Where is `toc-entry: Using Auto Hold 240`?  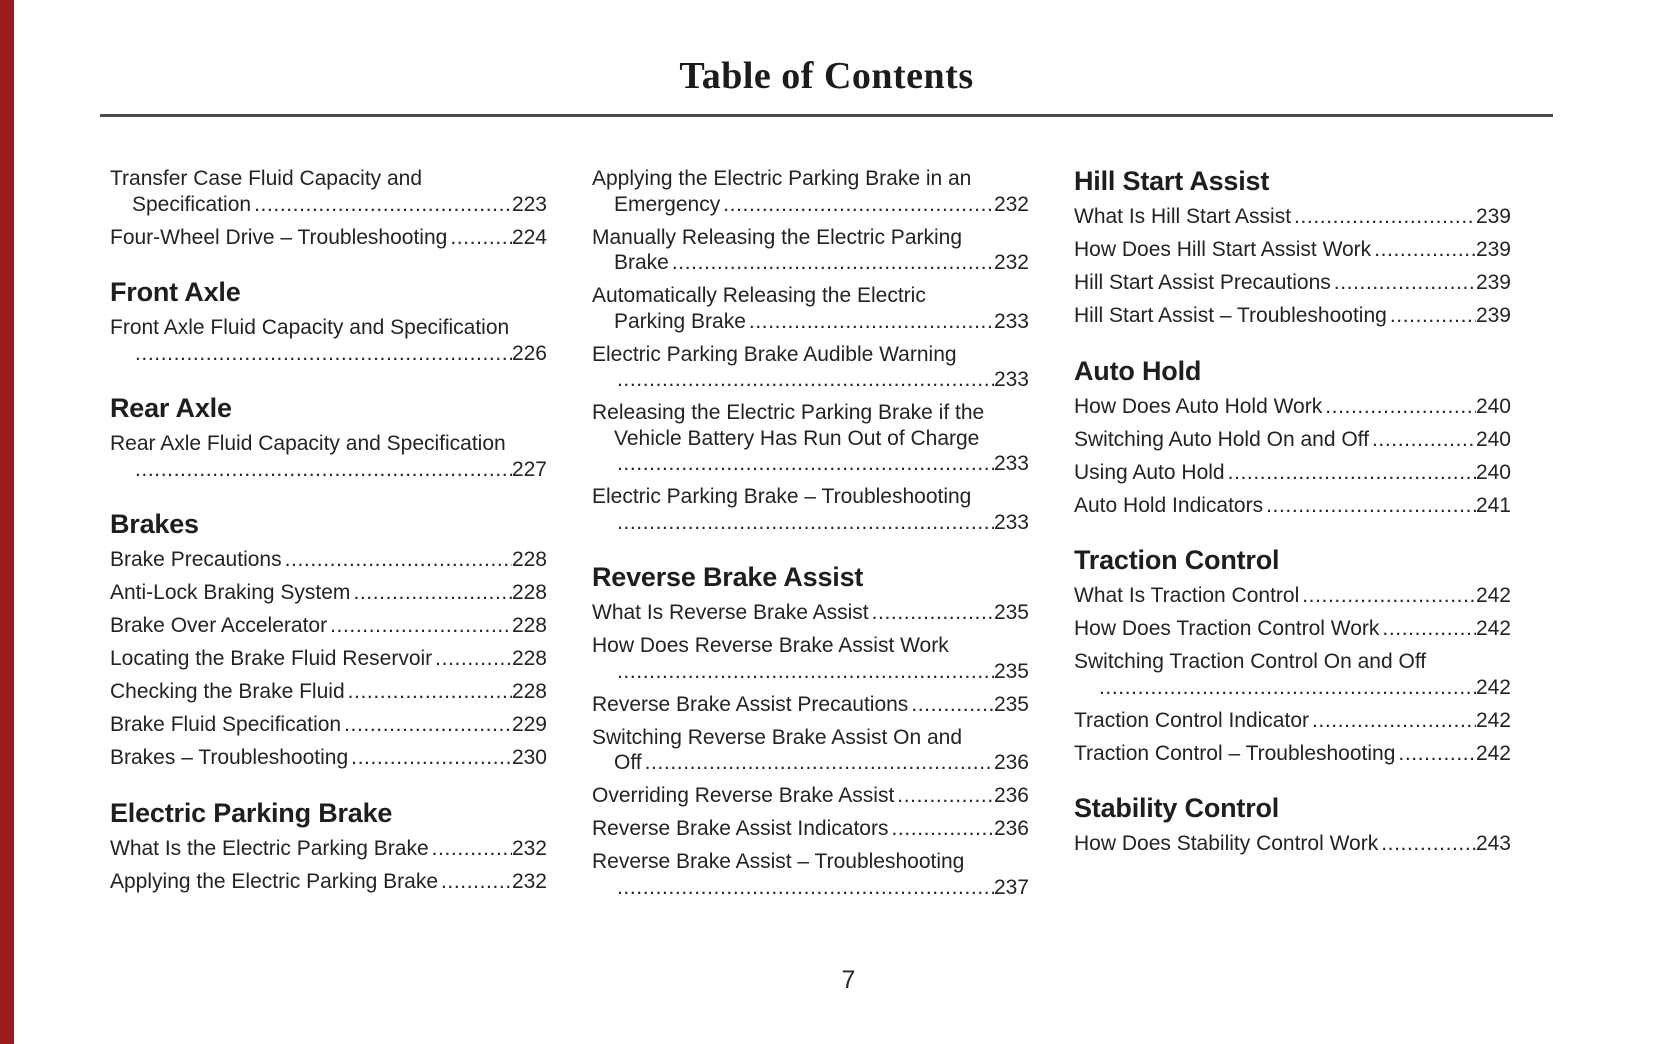
toc-entry: Using Auto Hold 240 is located at coordinates (1292, 473).